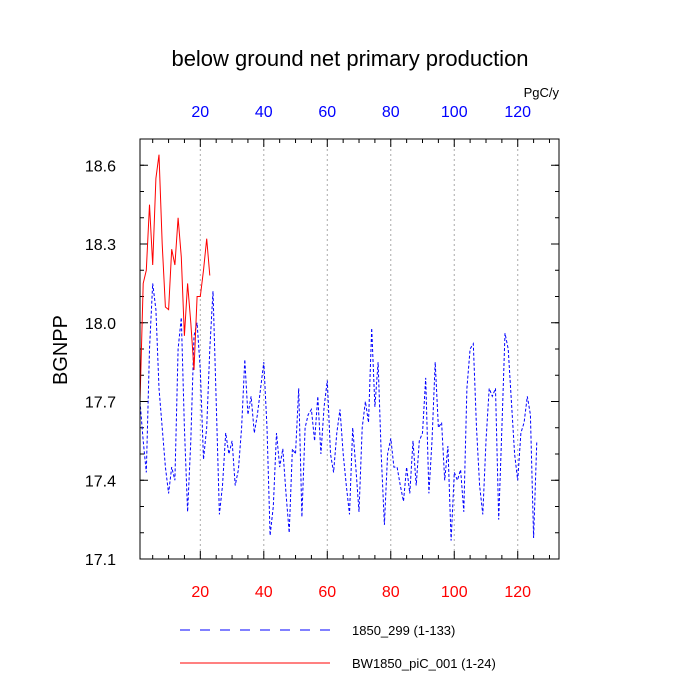 The image size is (700, 700). I want to click on legend-label: BW1850_piC_001 (1-24), so click(424, 663).